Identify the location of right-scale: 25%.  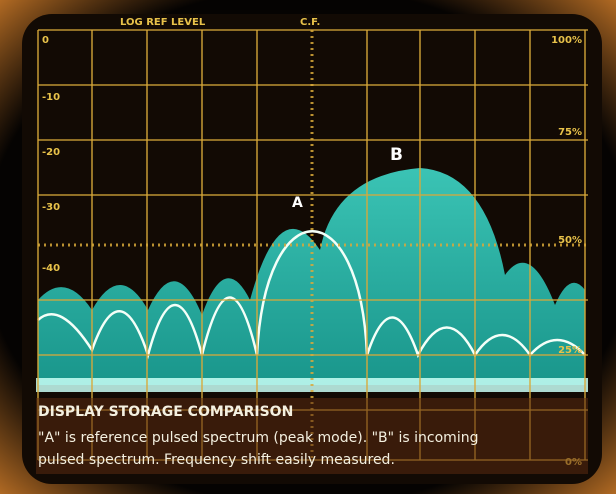
(570, 350).